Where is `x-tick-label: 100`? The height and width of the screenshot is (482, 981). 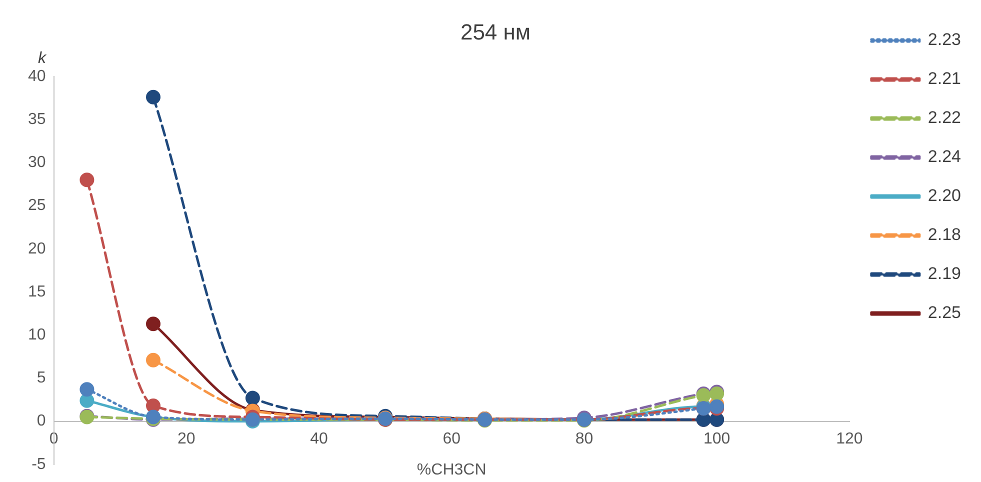
x-tick-label: 100 is located at coordinates (716, 439).